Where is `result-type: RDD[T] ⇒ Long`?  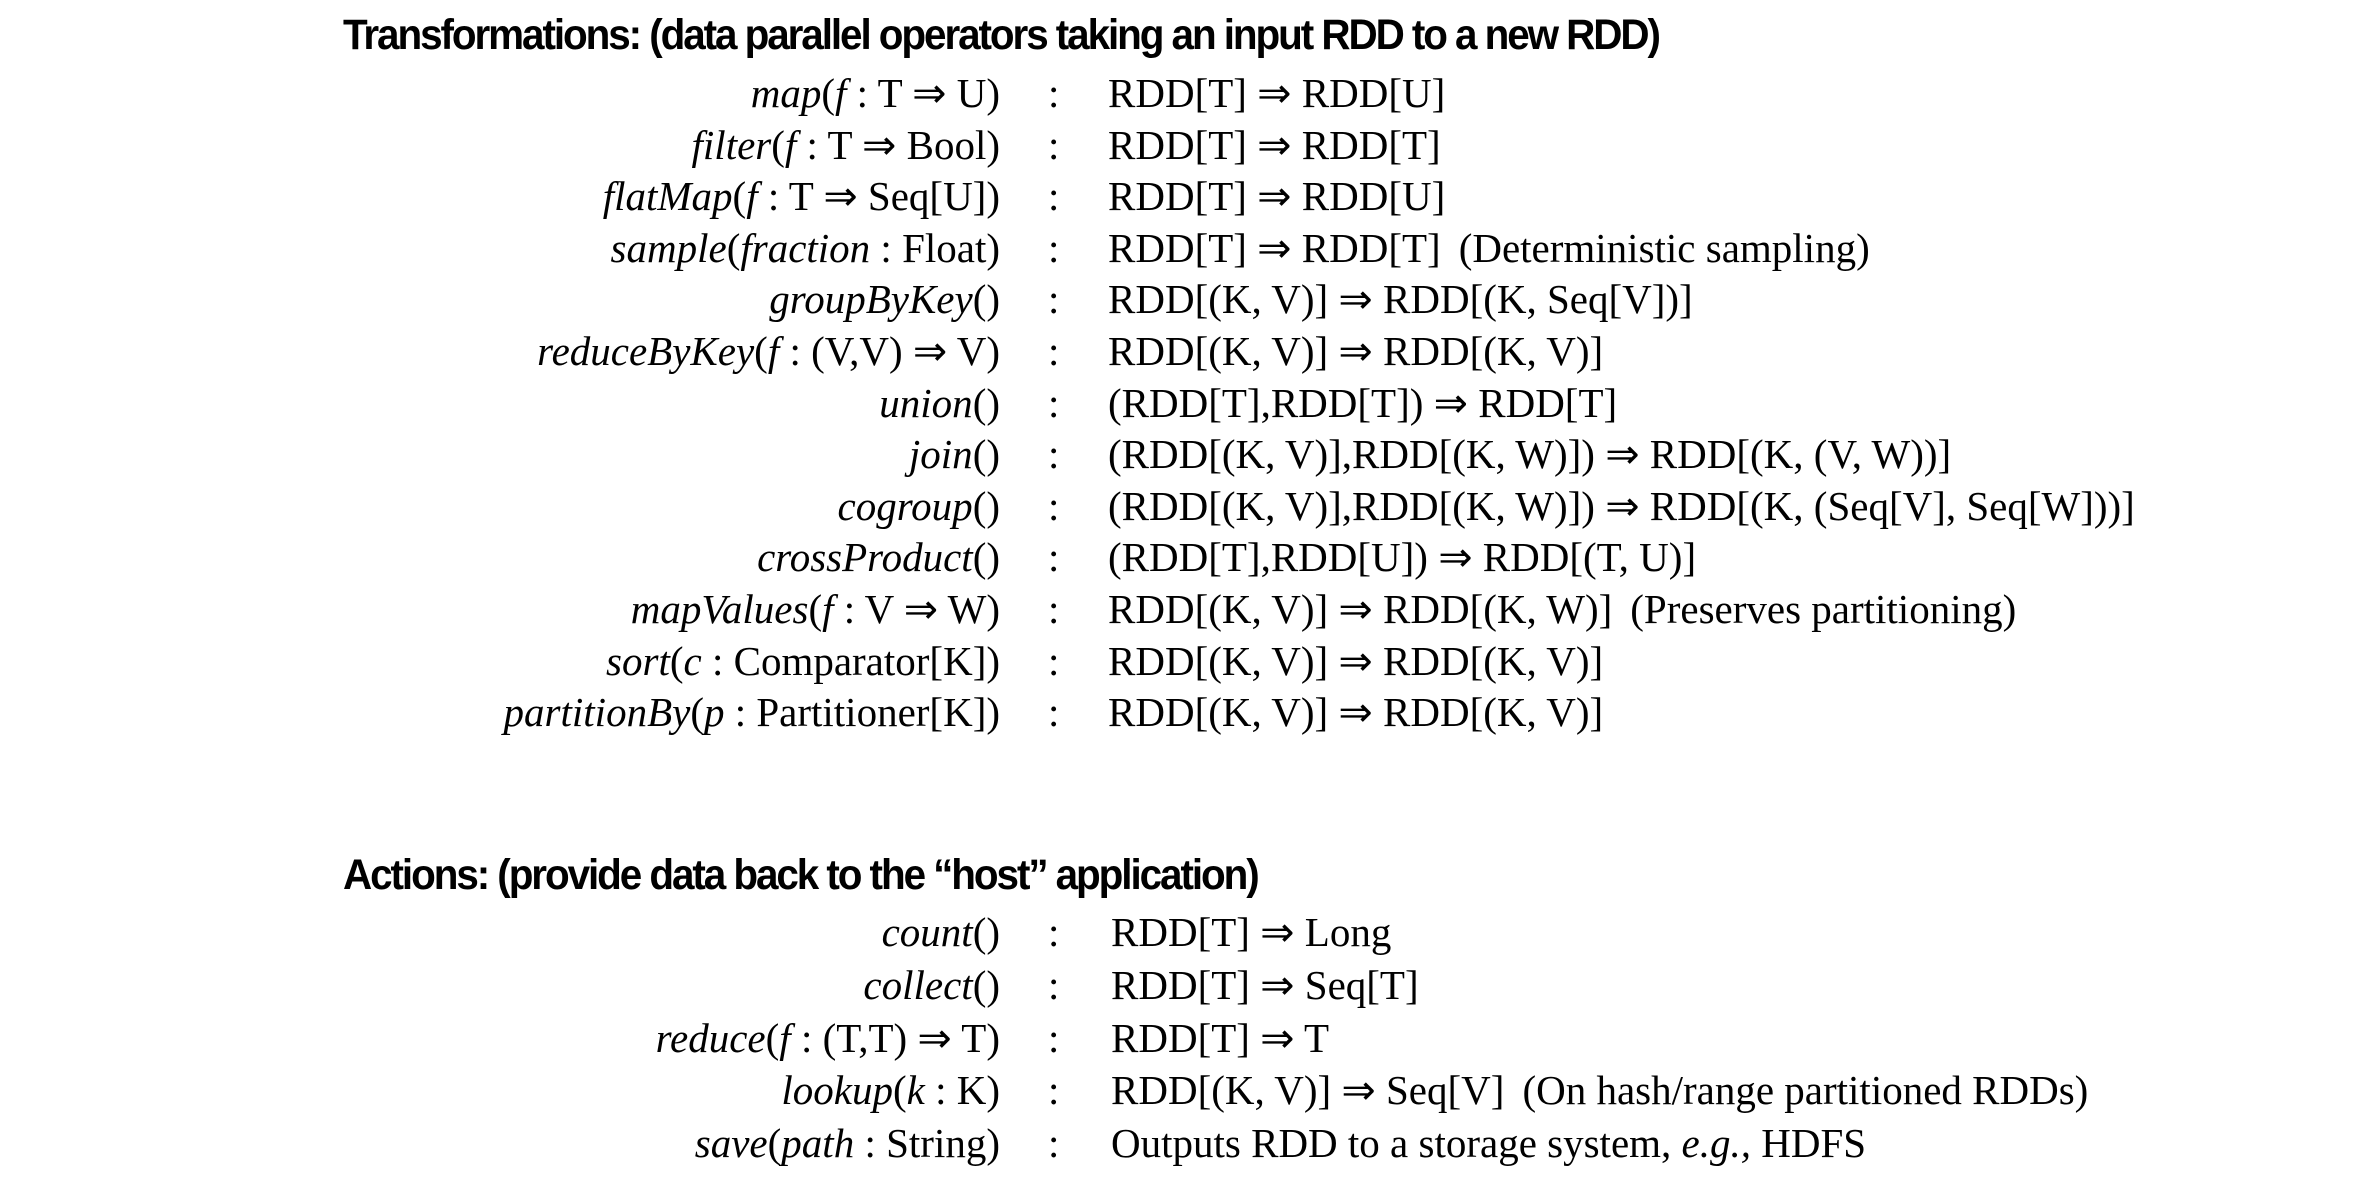
result-type: RDD[T] ⇒ Long is located at coordinates (1251, 932).